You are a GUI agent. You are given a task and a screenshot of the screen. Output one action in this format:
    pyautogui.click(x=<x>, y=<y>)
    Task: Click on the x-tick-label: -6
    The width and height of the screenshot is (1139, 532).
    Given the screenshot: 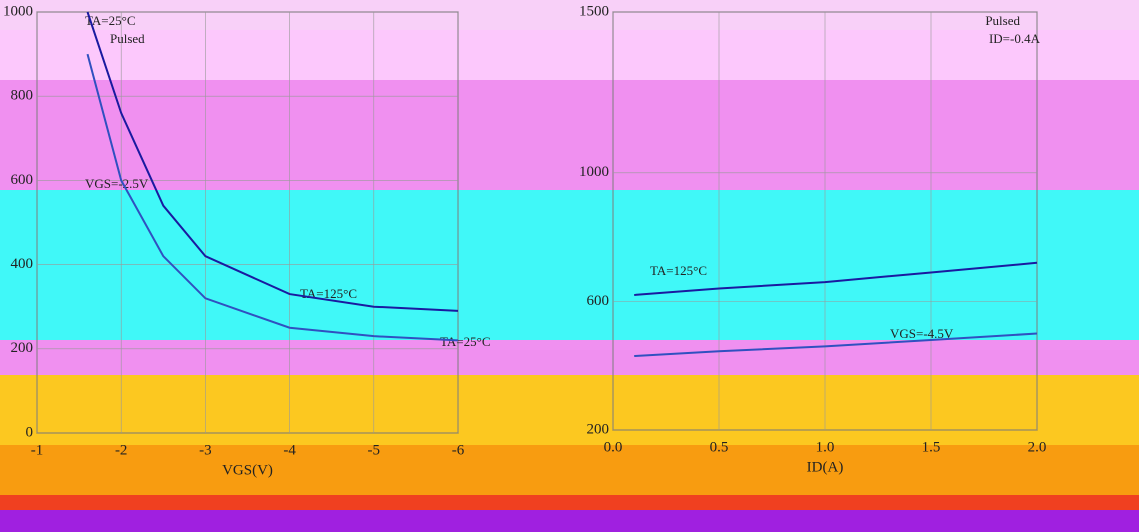 What is the action you would take?
    pyautogui.click(x=458, y=450)
    